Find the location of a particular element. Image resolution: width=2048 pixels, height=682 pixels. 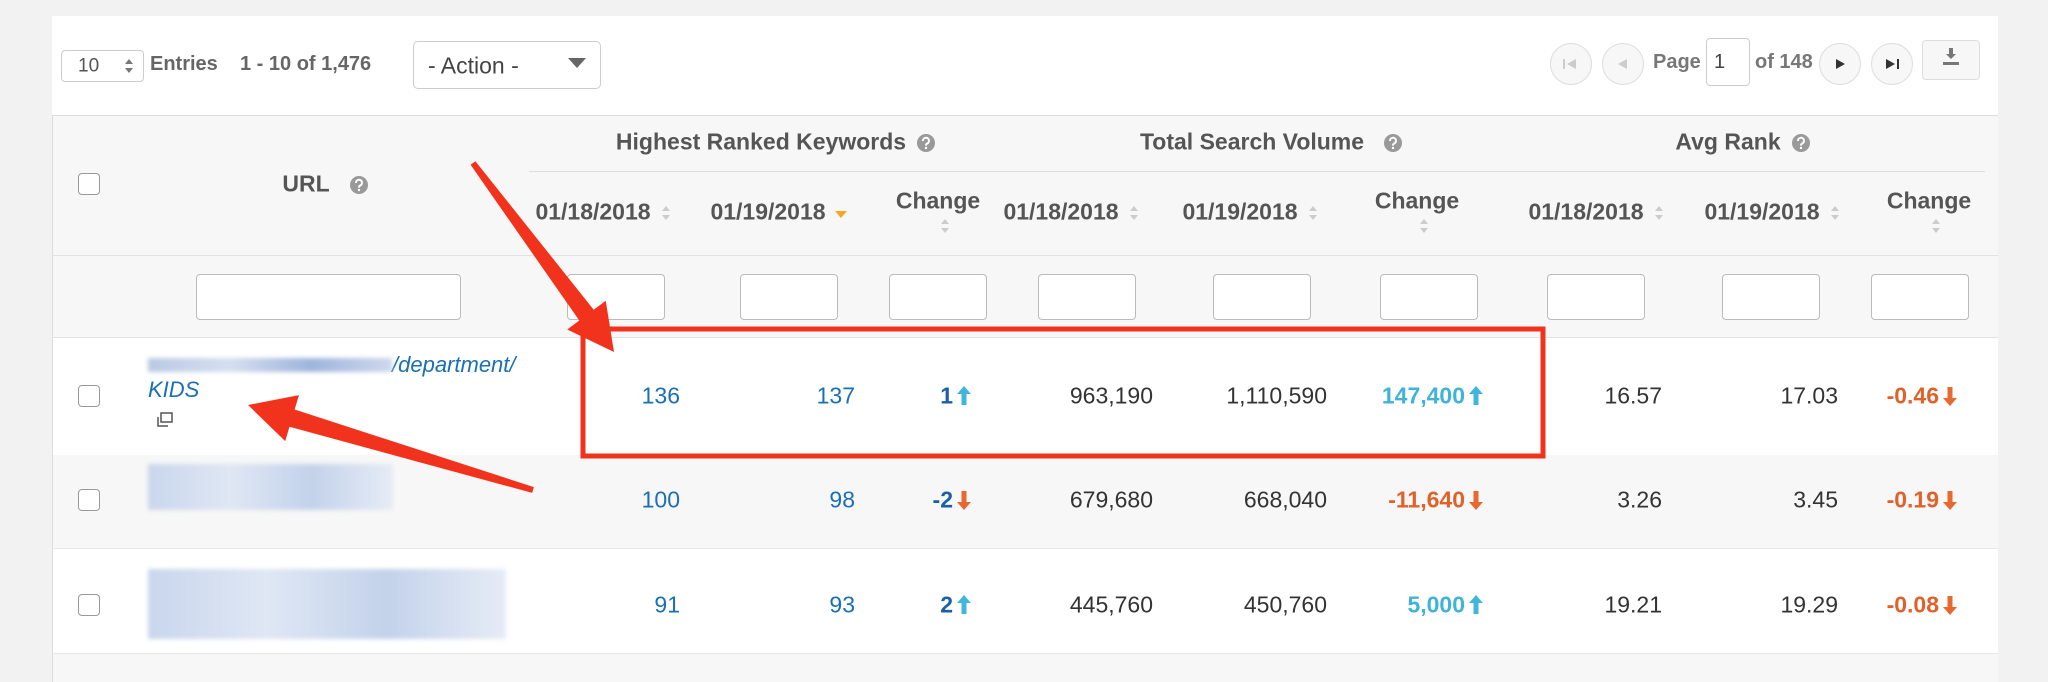

cell-value: 19.21 is located at coordinates (1633, 604).